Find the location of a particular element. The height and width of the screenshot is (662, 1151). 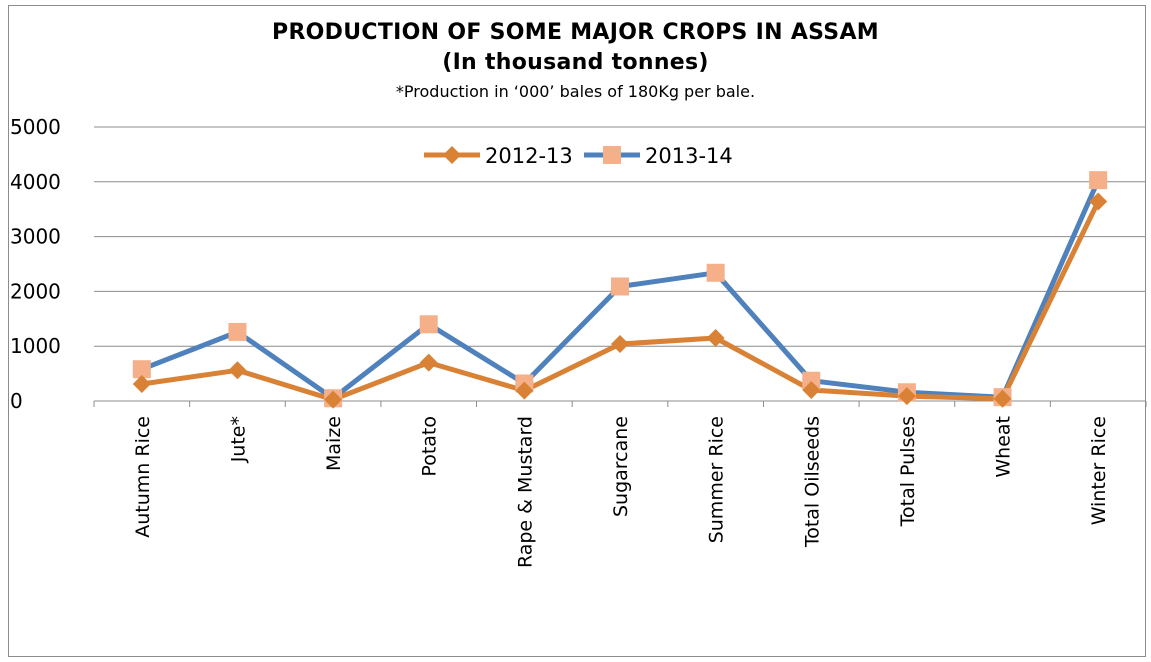

chart-subtitle: (In thousand tonnes) is located at coordinates (575, 62).